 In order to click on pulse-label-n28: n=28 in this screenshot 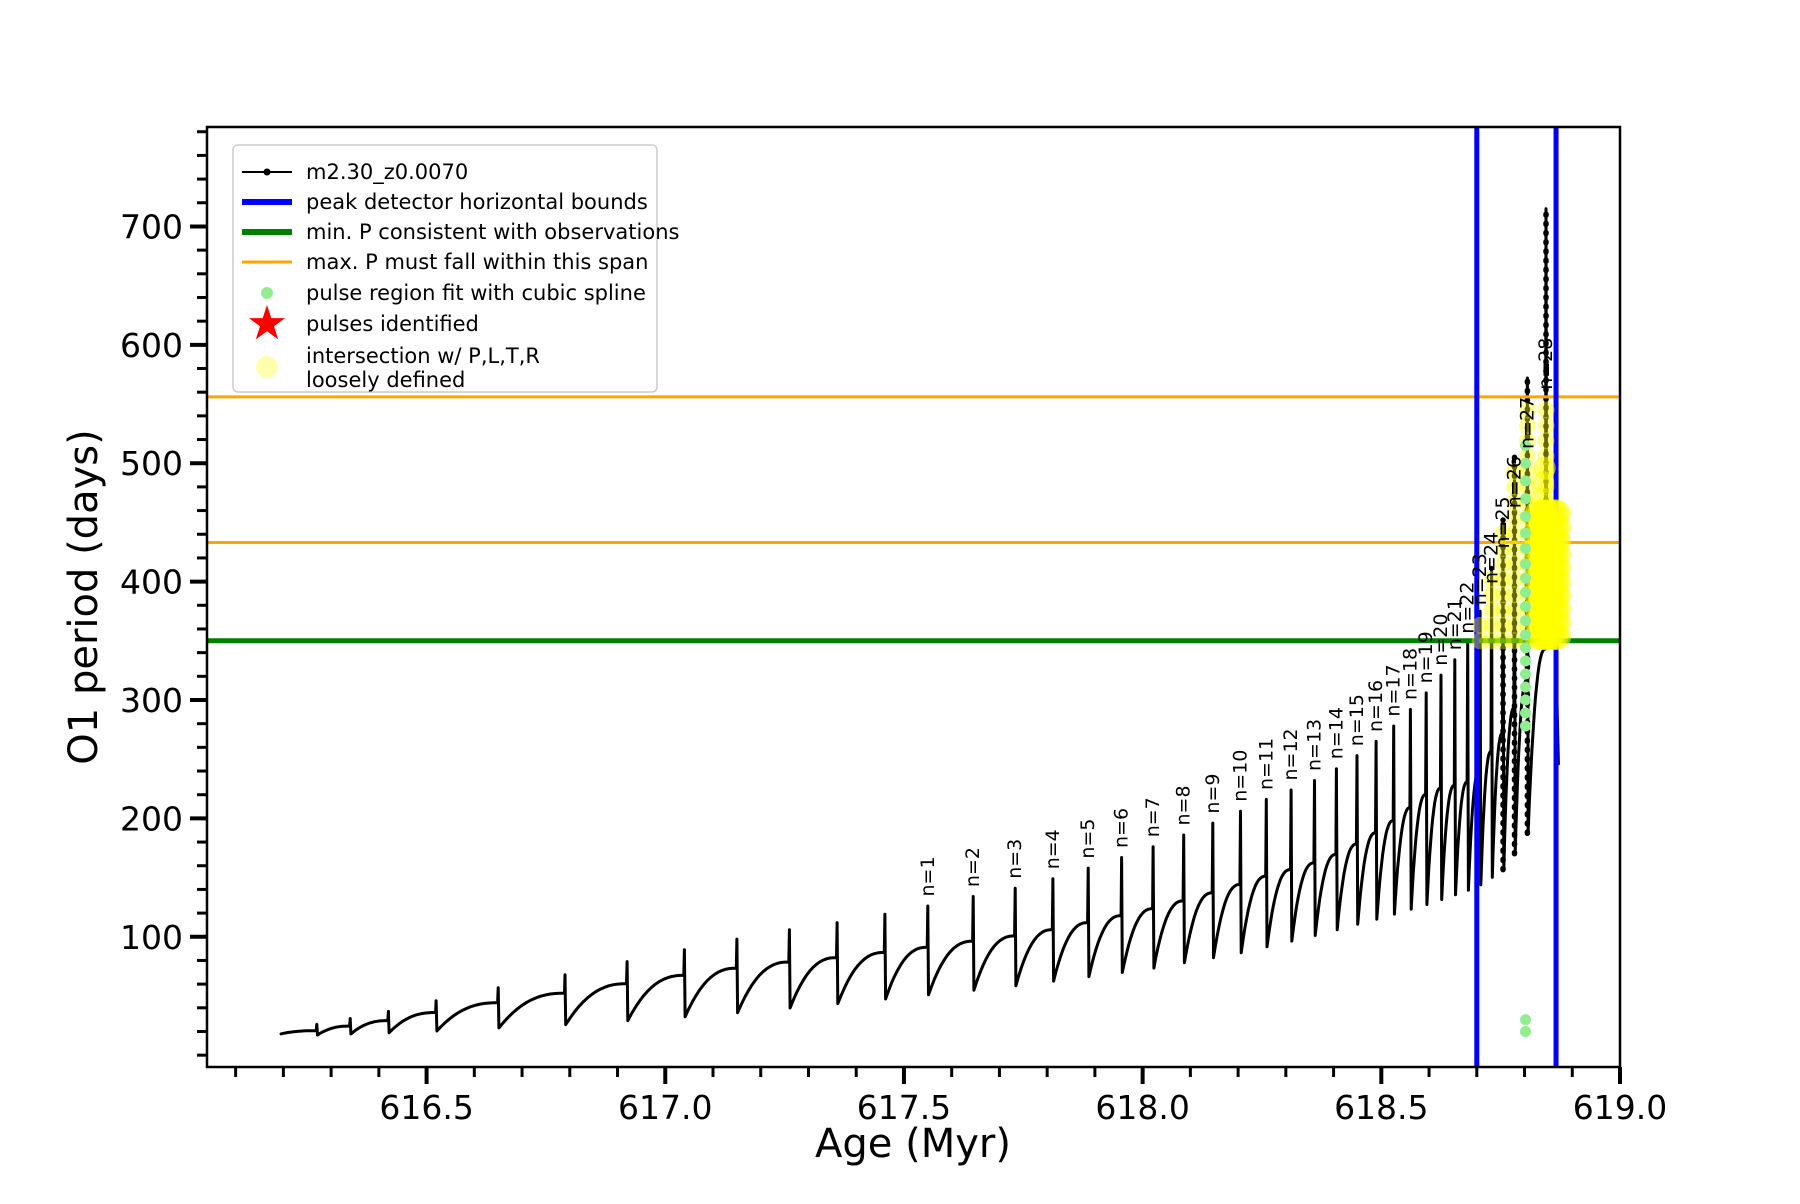, I will do `click(1546, 364)`.